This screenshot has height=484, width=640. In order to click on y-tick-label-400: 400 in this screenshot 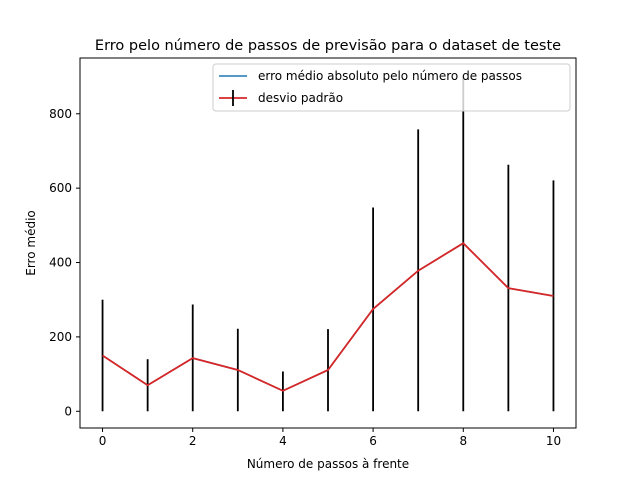, I will do `click(60, 263)`.